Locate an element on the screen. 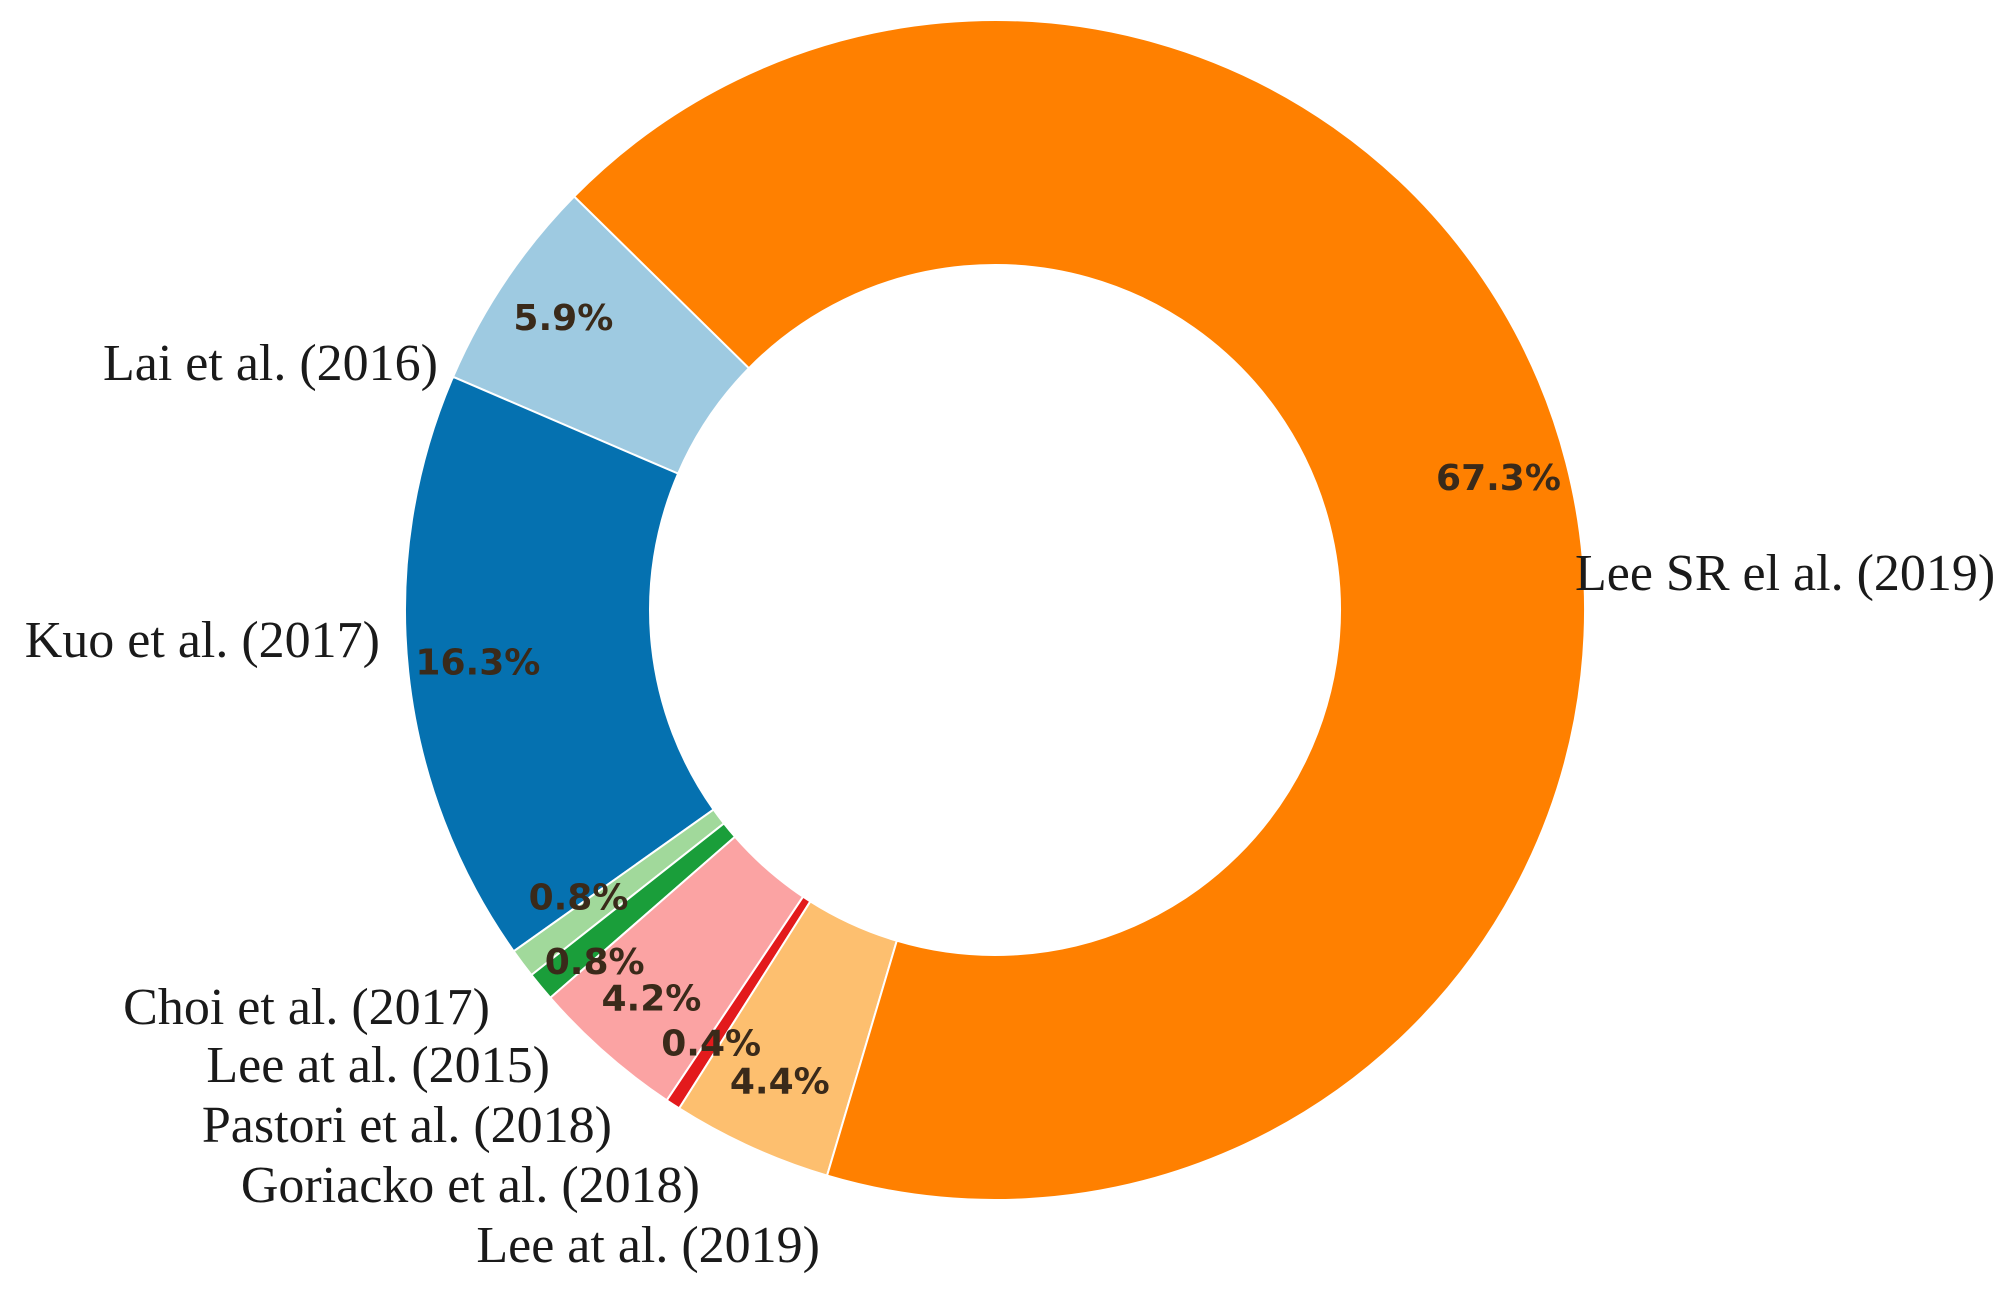  percent-label-6: 0.4% is located at coordinates (711, 1044).